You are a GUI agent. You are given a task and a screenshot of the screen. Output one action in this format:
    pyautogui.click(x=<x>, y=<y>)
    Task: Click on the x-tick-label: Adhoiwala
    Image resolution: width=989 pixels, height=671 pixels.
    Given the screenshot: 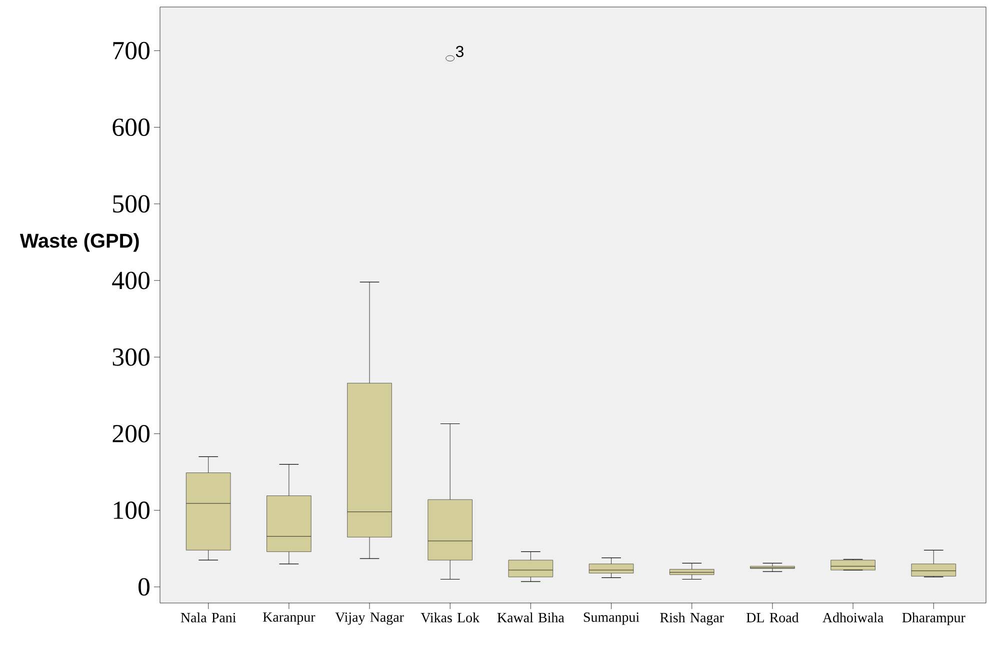 What is the action you would take?
    pyautogui.click(x=853, y=617)
    